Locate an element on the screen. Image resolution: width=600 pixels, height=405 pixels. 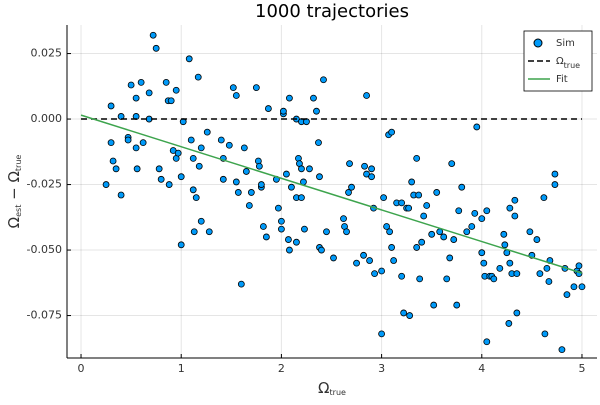
legend-label-part: Fit is located at coordinates (562, 79).